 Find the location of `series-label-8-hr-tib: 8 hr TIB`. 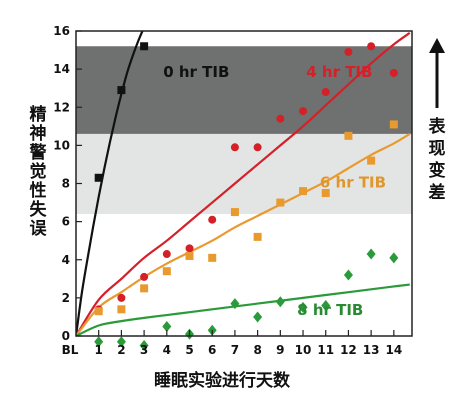

series-label-8-hr-tib: 8 hr TIB is located at coordinates (330, 310).